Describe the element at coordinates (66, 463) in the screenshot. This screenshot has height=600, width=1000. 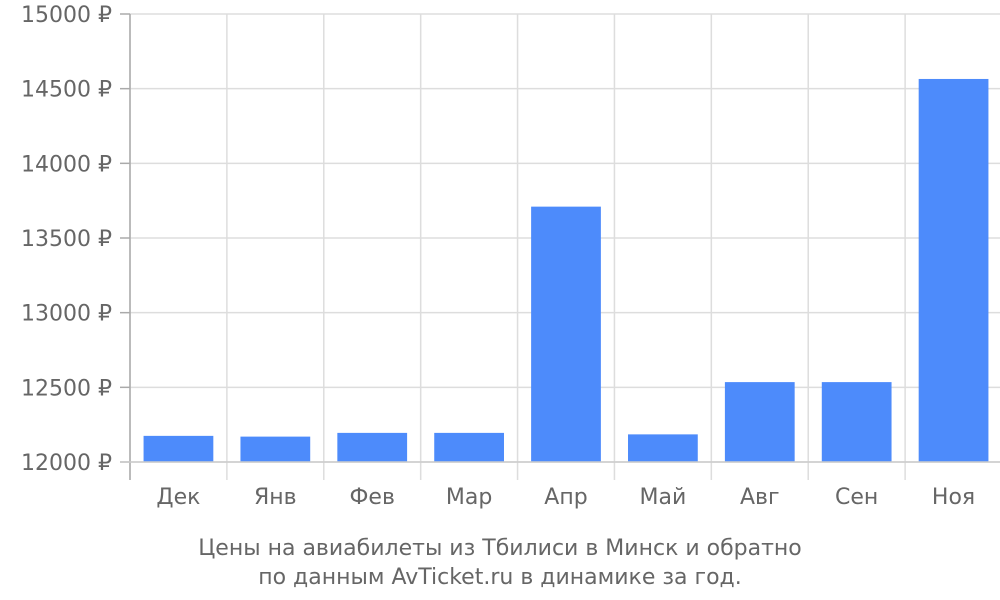
I see `y-tick-label: 12000 ₽` at that location.